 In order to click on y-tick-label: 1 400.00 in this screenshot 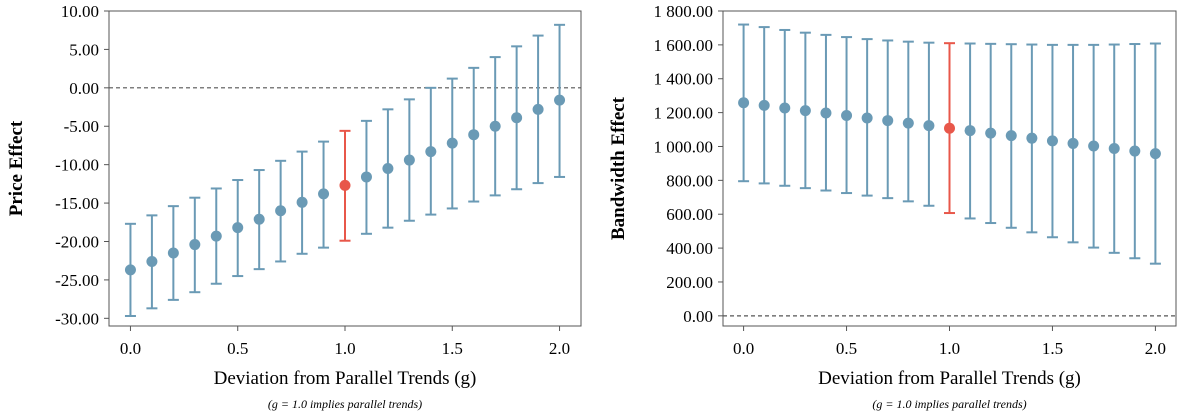, I will do `click(684, 79)`.